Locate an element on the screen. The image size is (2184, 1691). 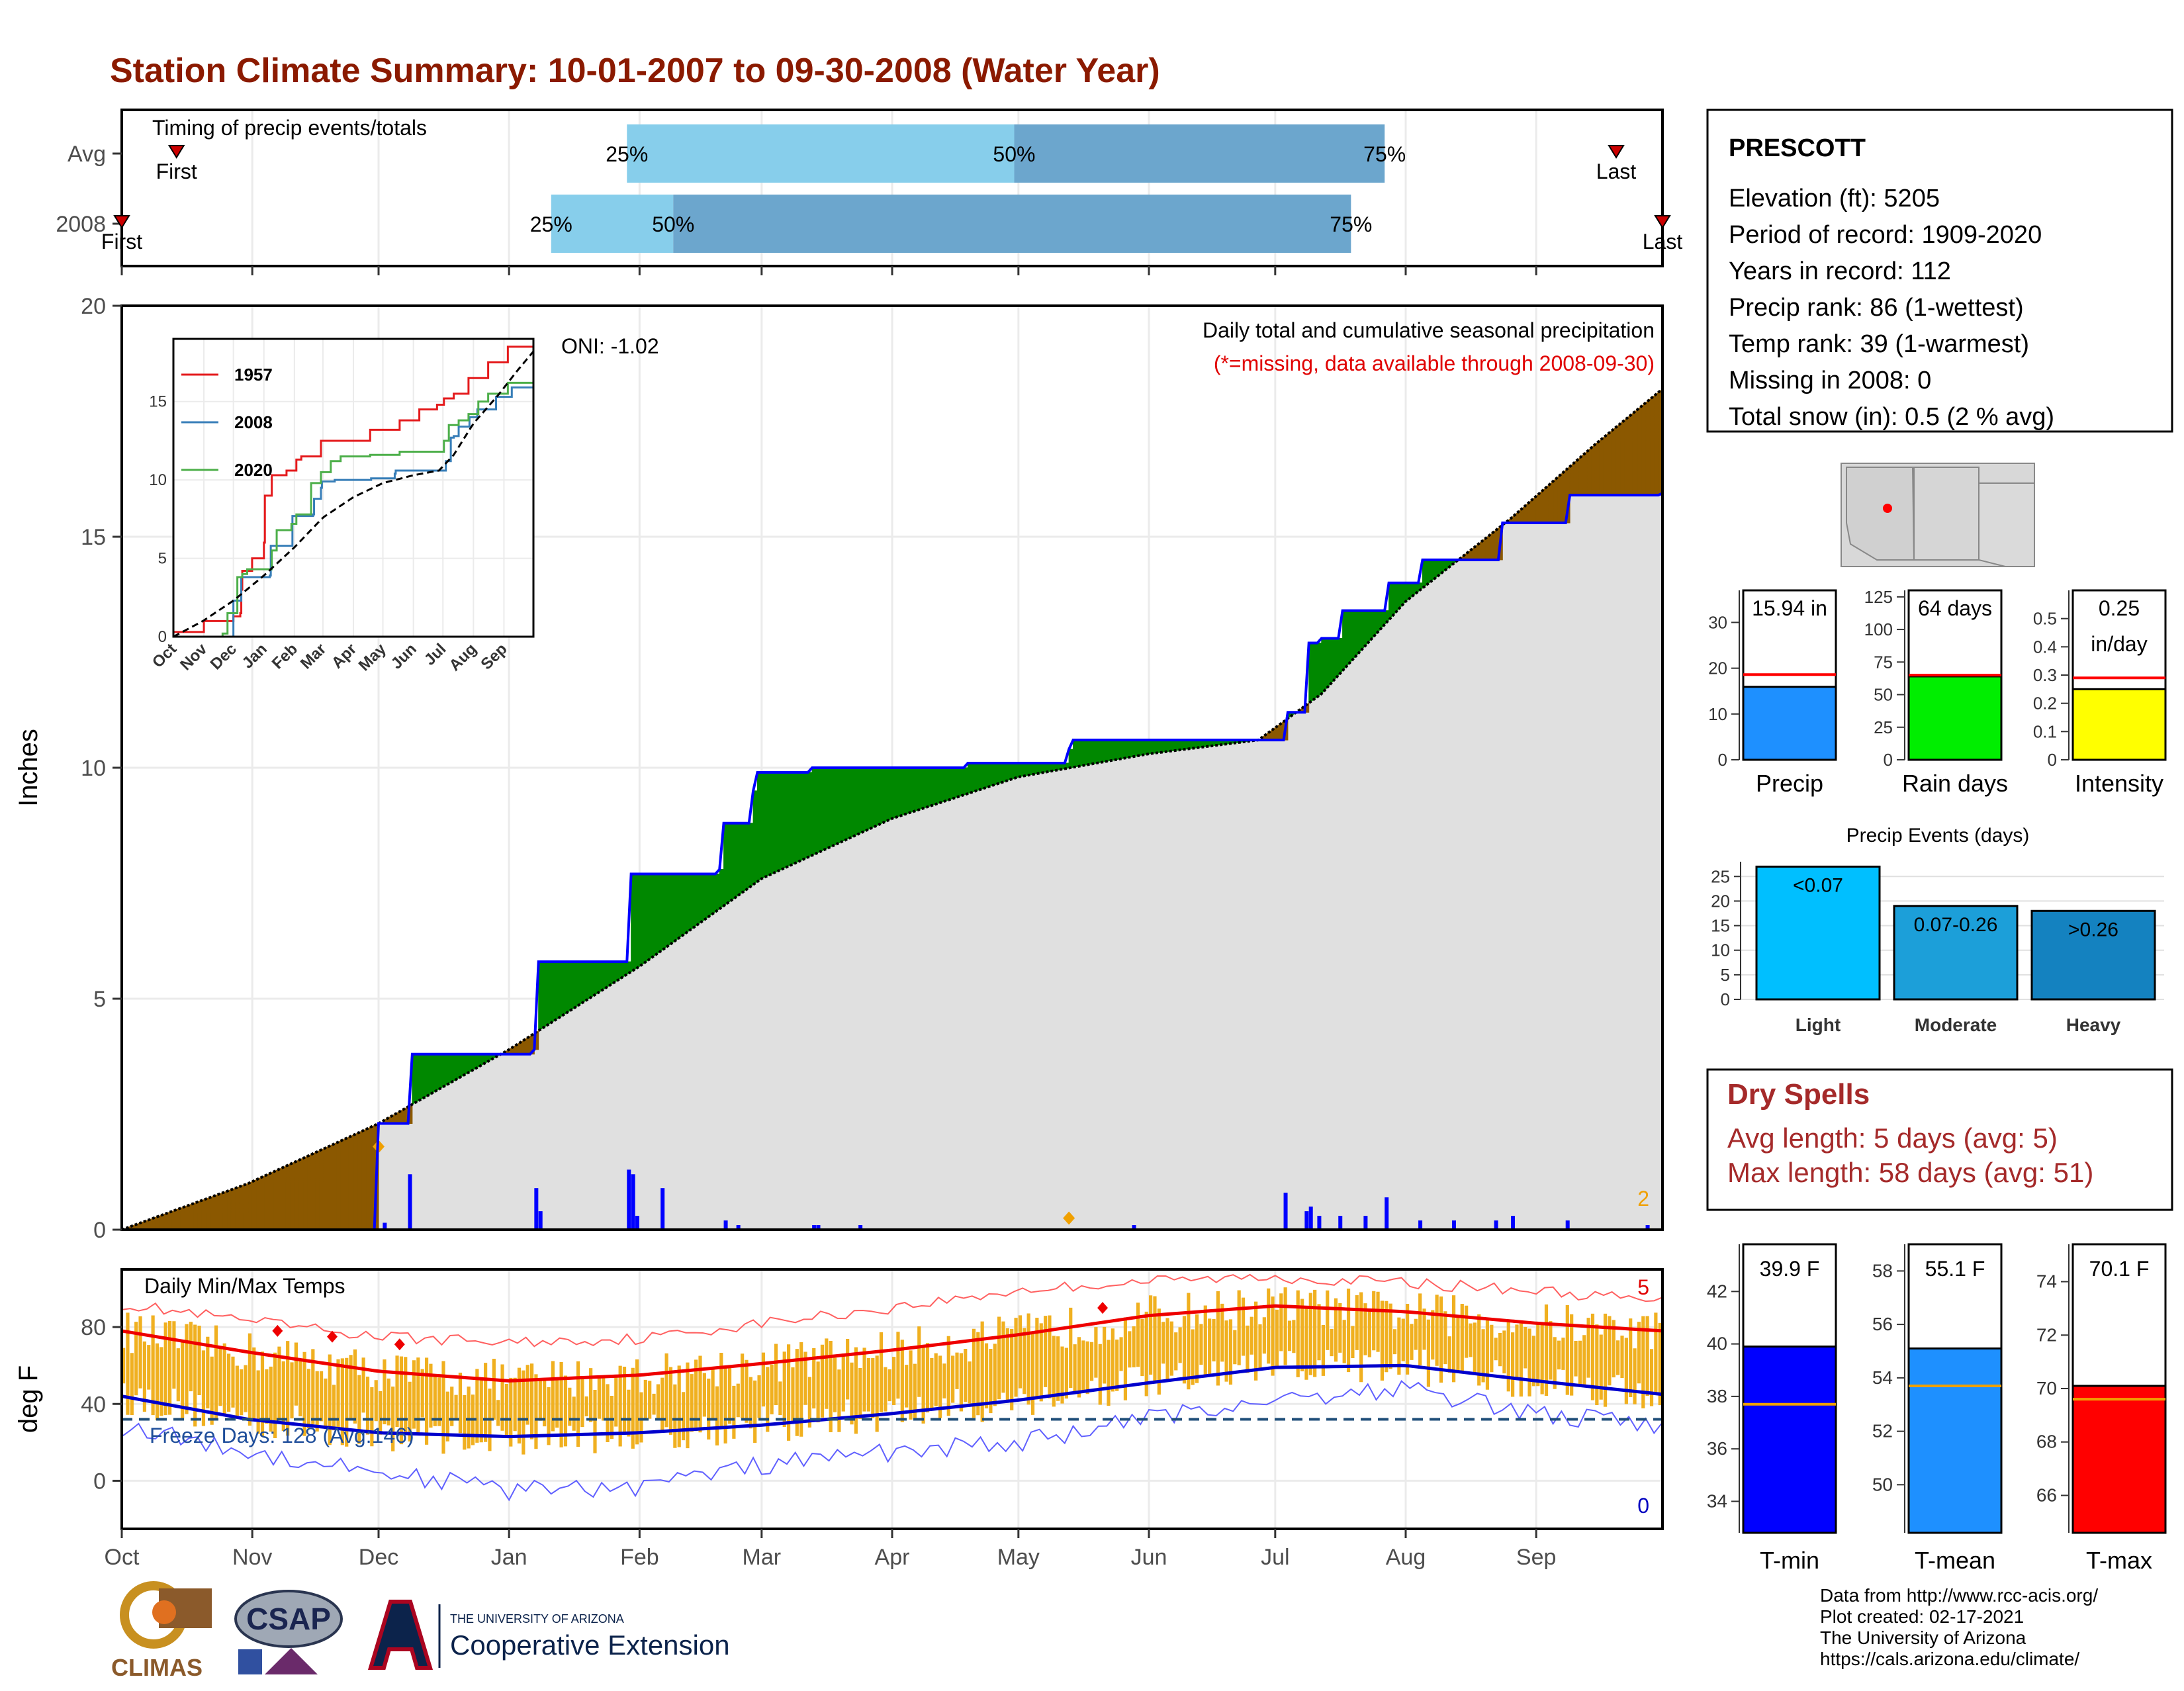
summary-y-tick-label: 0.3 is located at coordinates (2045, 675).